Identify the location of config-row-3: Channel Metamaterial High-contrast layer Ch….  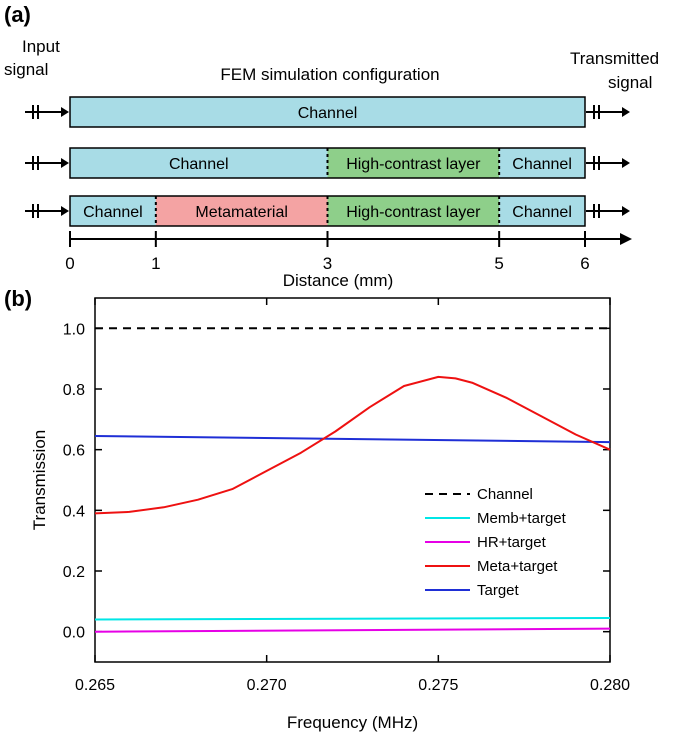
(327, 211).